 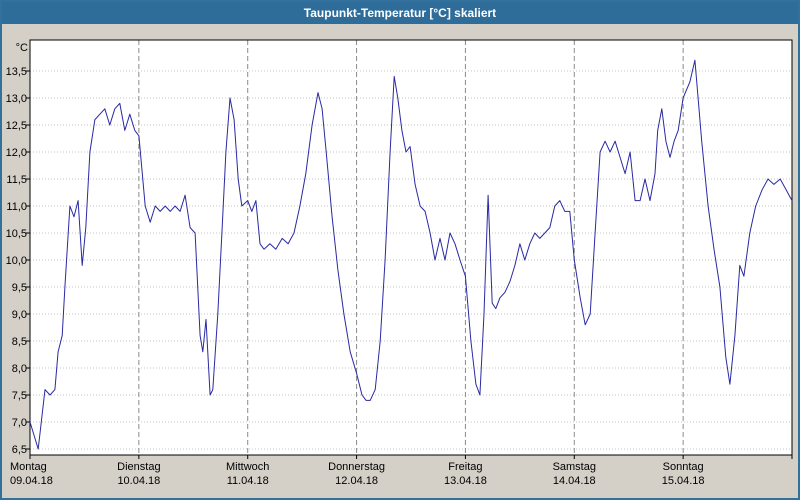 What do you see at coordinates (683, 467) in the screenshot?
I see `x-day-name: Sonntag` at bounding box center [683, 467].